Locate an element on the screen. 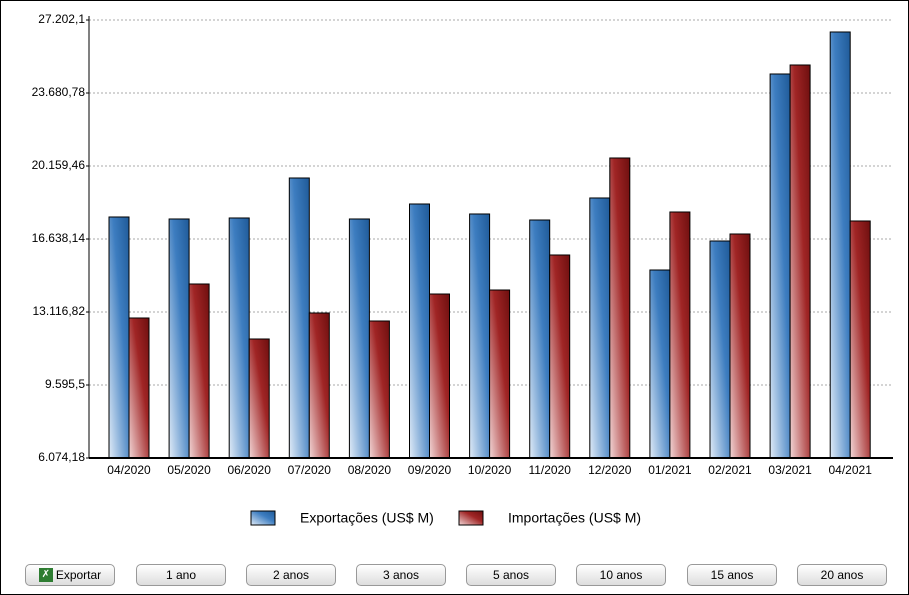  y-tick-label: 6.074,18 is located at coordinates (61, 457).